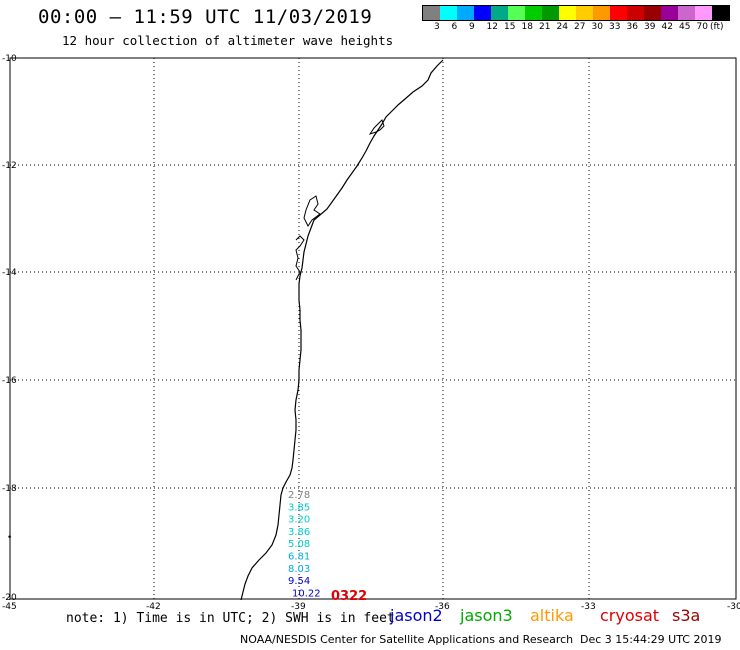 The height and width of the screenshot is (650, 740). I want to click on wave-height-value: 6.81, so click(299, 557).